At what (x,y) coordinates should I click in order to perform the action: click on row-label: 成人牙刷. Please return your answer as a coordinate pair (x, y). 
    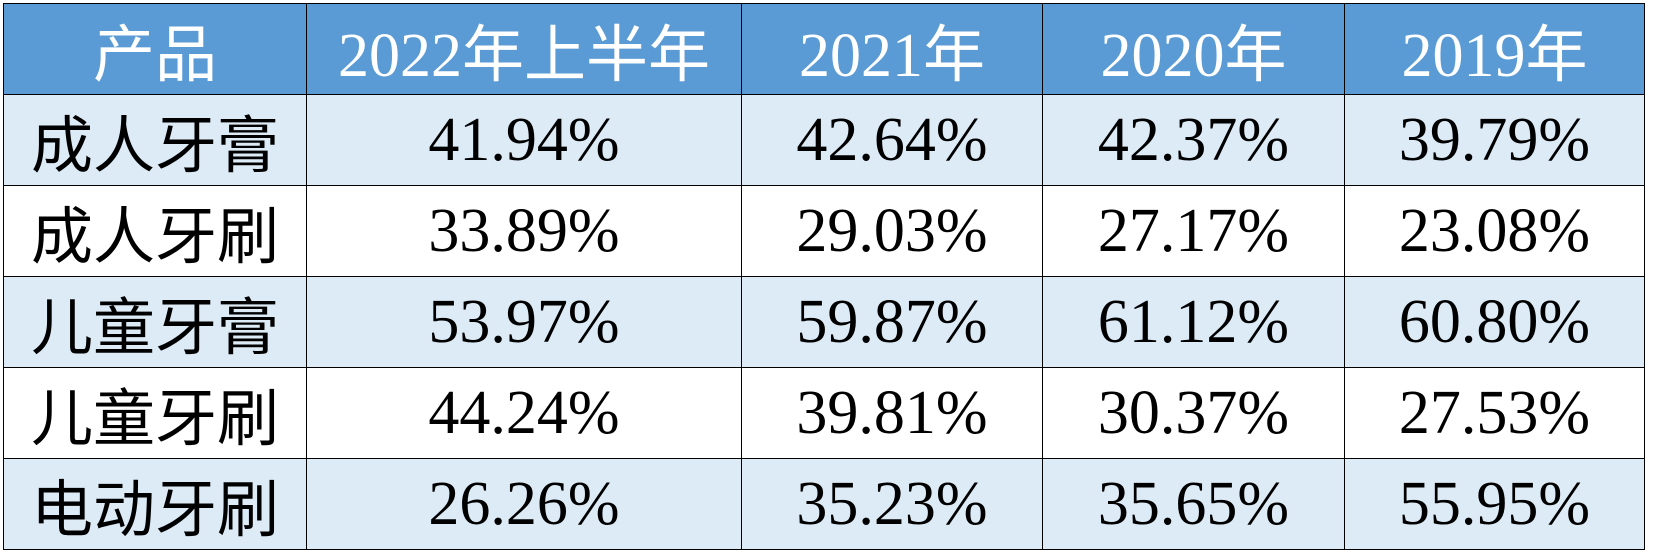
    Looking at the image, I should click on (155, 231).